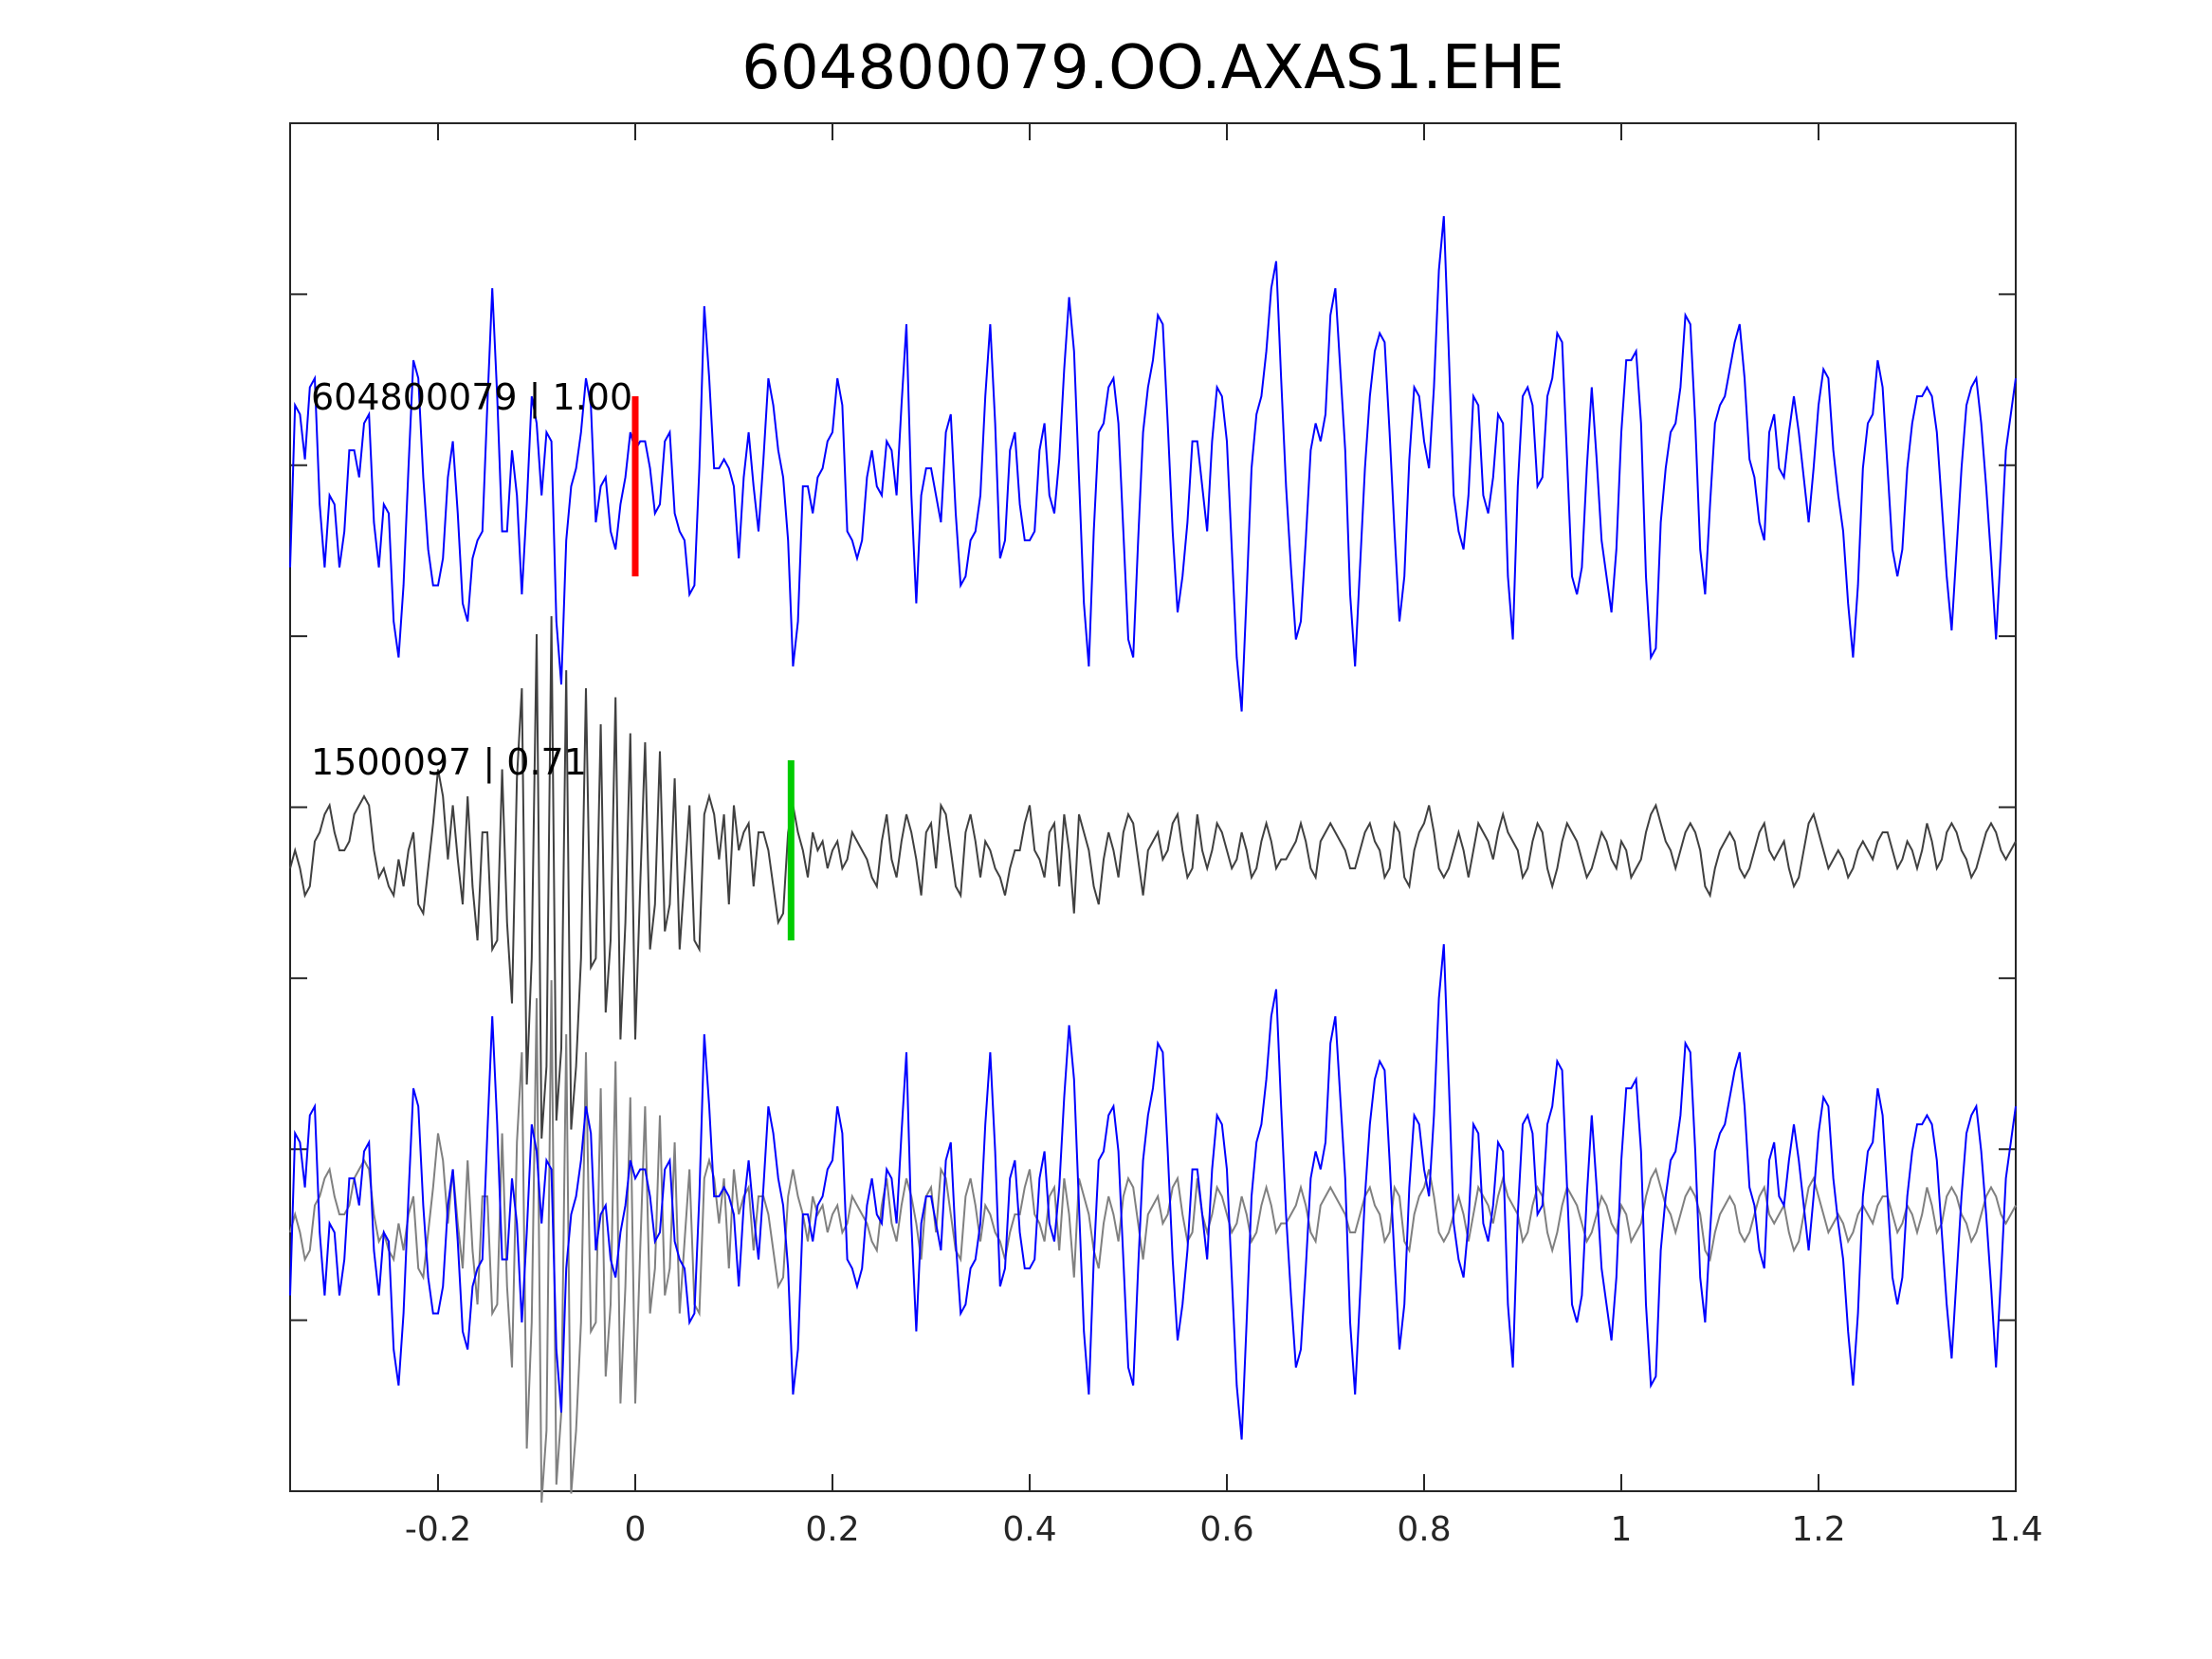 This screenshot has width=2212, height=1659. Describe the element at coordinates (449, 762) in the screenshot. I see `trace-label-2: 1500097 | 0.71` at that location.